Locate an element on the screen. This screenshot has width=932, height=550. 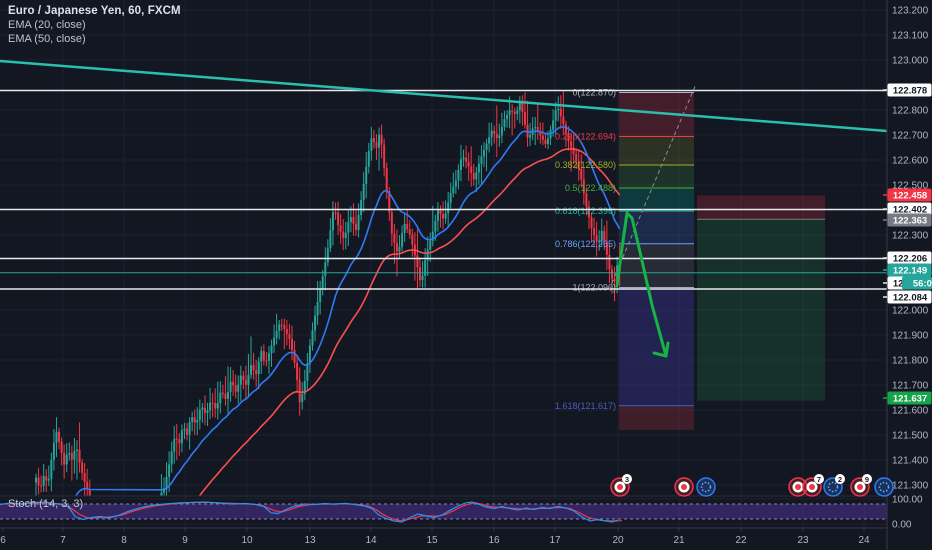
time-tick-label: 17 is located at coordinates (555, 540).